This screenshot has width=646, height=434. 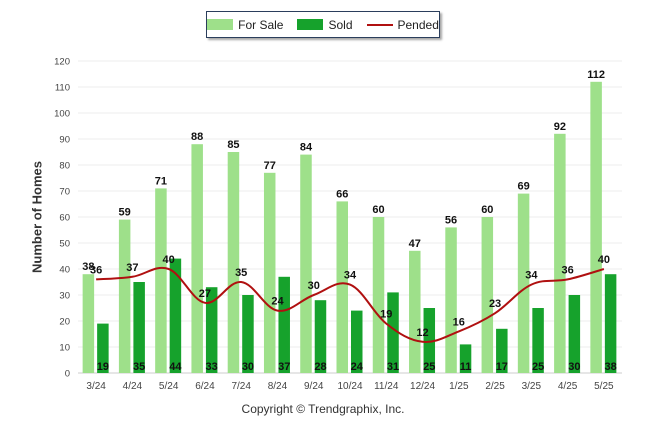 What do you see at coordinates (596, 75) in the screenshot?
I see `data-label-for-sale: 112` at bounding box center [596, 75].